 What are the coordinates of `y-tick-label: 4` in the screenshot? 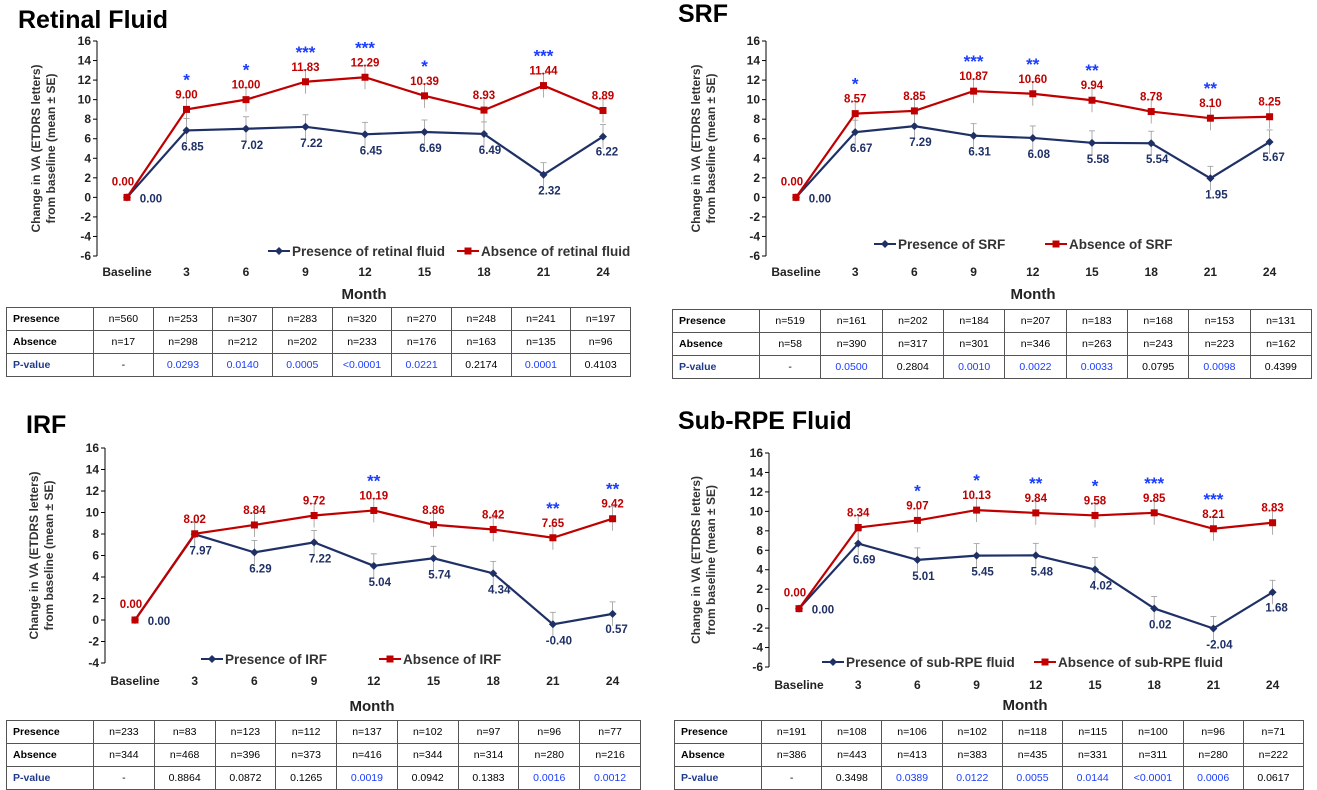 It's located at (95, 577).